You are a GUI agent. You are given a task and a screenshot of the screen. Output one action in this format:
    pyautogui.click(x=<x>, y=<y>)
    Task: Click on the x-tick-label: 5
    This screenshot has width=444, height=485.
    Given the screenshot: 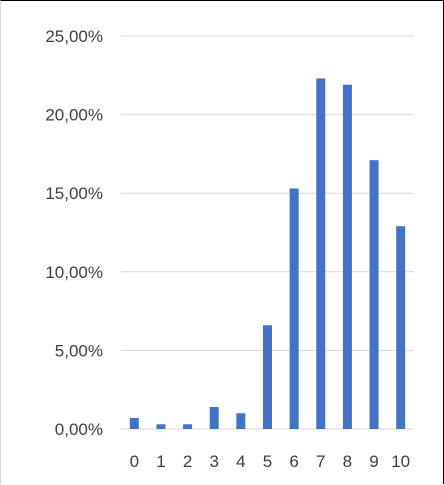 What is the action you would take?
    pyautogui.click(x=267, y=461)
    